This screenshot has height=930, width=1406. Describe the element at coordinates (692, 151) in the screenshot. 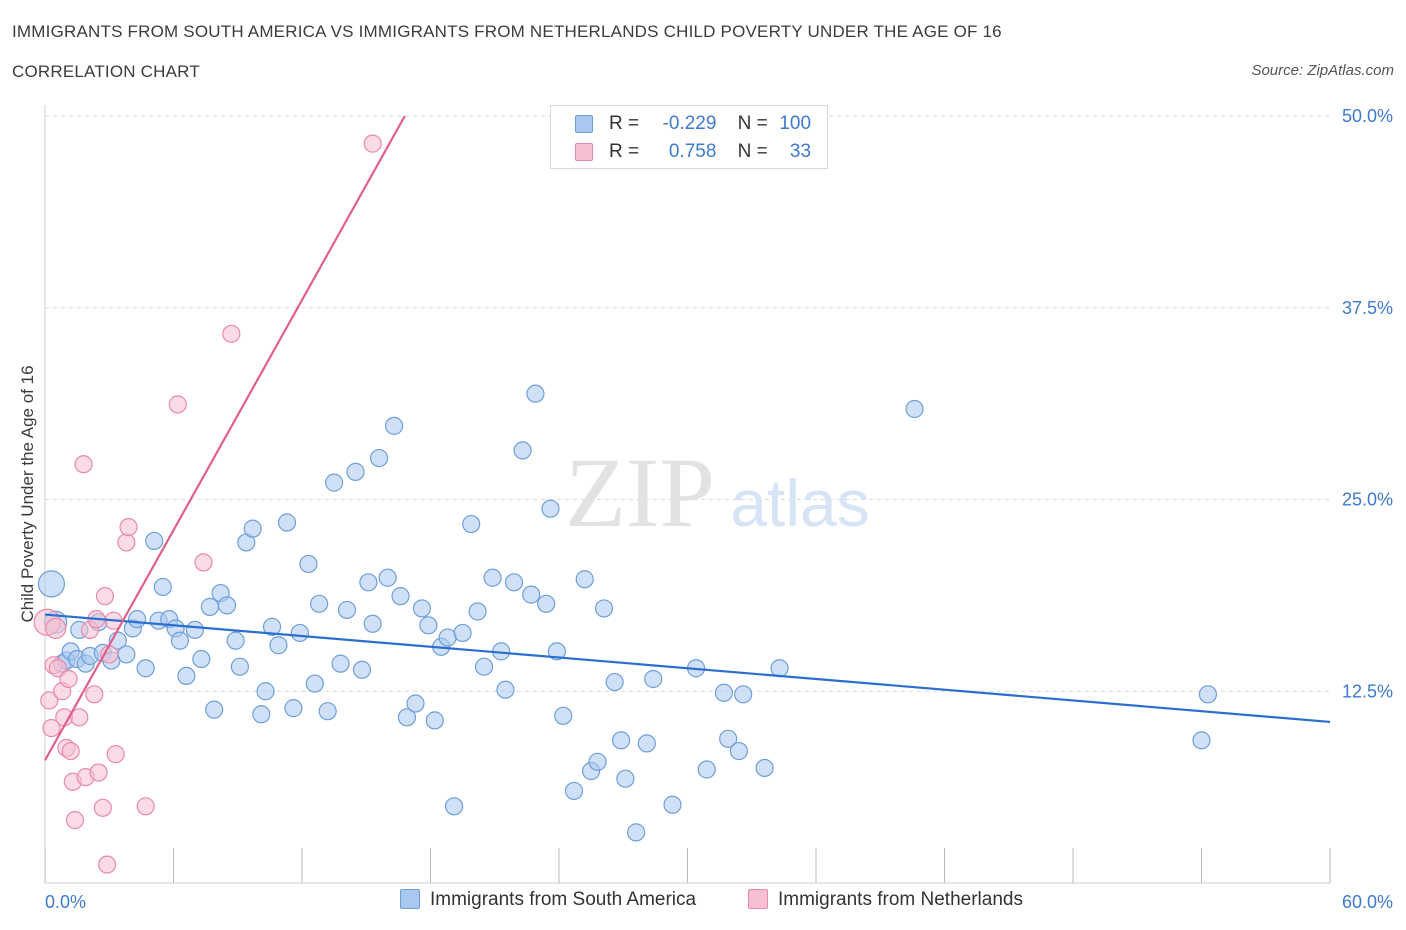

I see `legend-r-value: 0.758` at that location.